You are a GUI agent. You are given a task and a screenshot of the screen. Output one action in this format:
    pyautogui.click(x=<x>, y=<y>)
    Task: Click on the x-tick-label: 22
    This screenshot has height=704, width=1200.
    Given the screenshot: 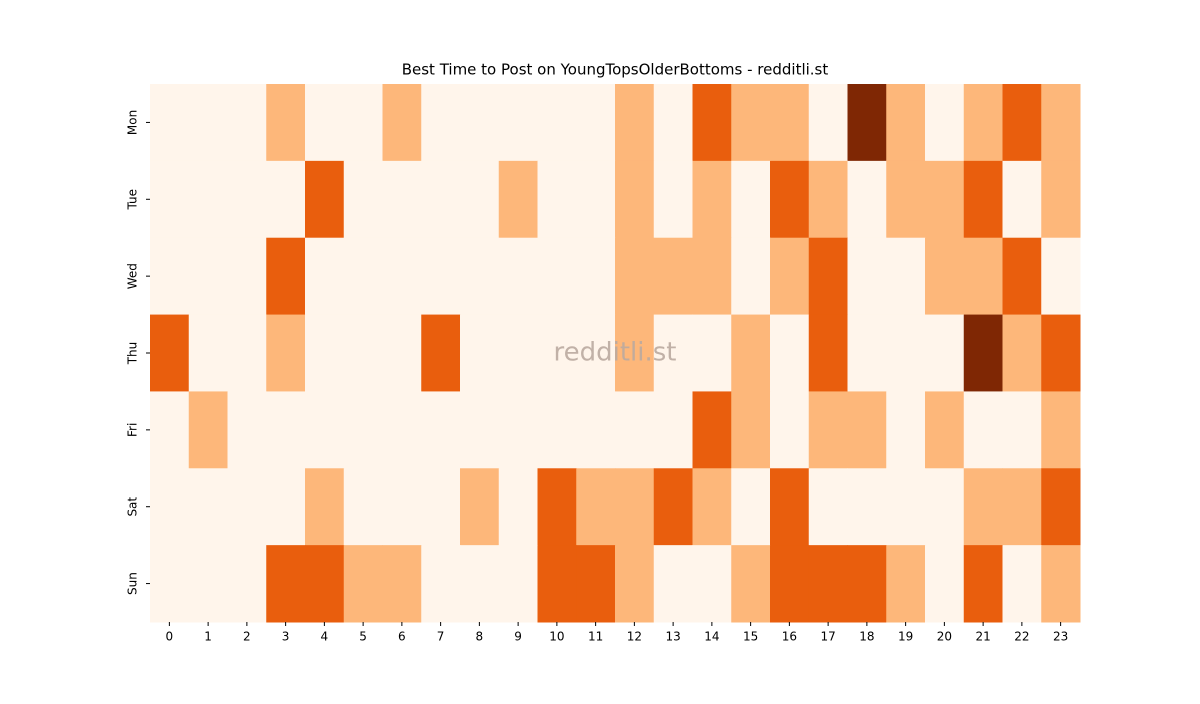 What is the action you would take?
    pyautogui.click(x=1021, y=637)
    